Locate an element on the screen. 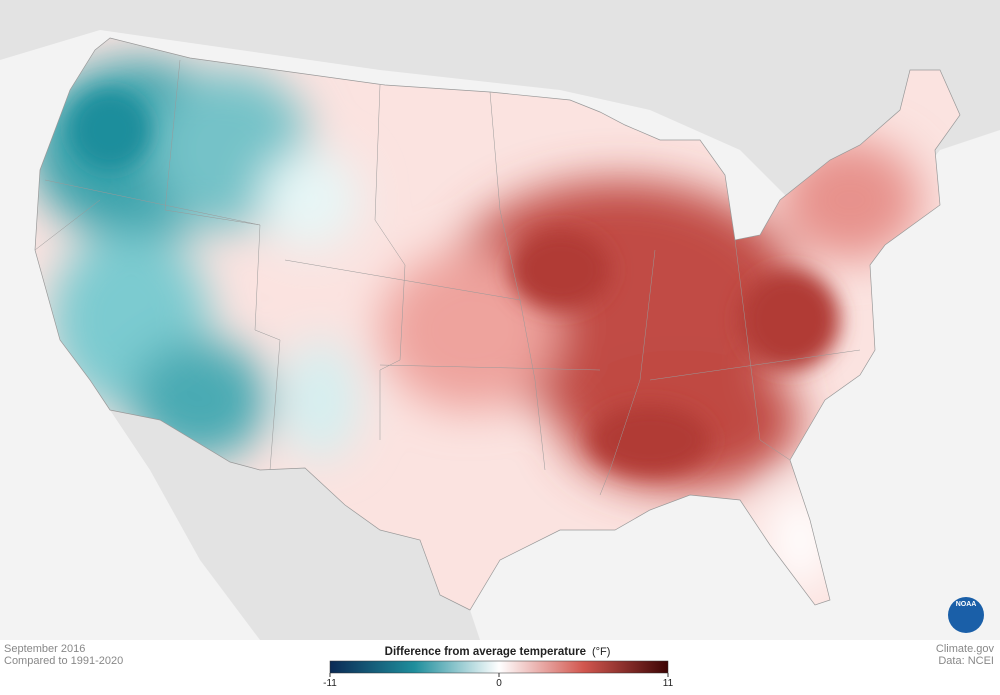 This screenshot has width=1000, height=695. legend-title: Difference from average temperature is located at coordinates (485, 652).